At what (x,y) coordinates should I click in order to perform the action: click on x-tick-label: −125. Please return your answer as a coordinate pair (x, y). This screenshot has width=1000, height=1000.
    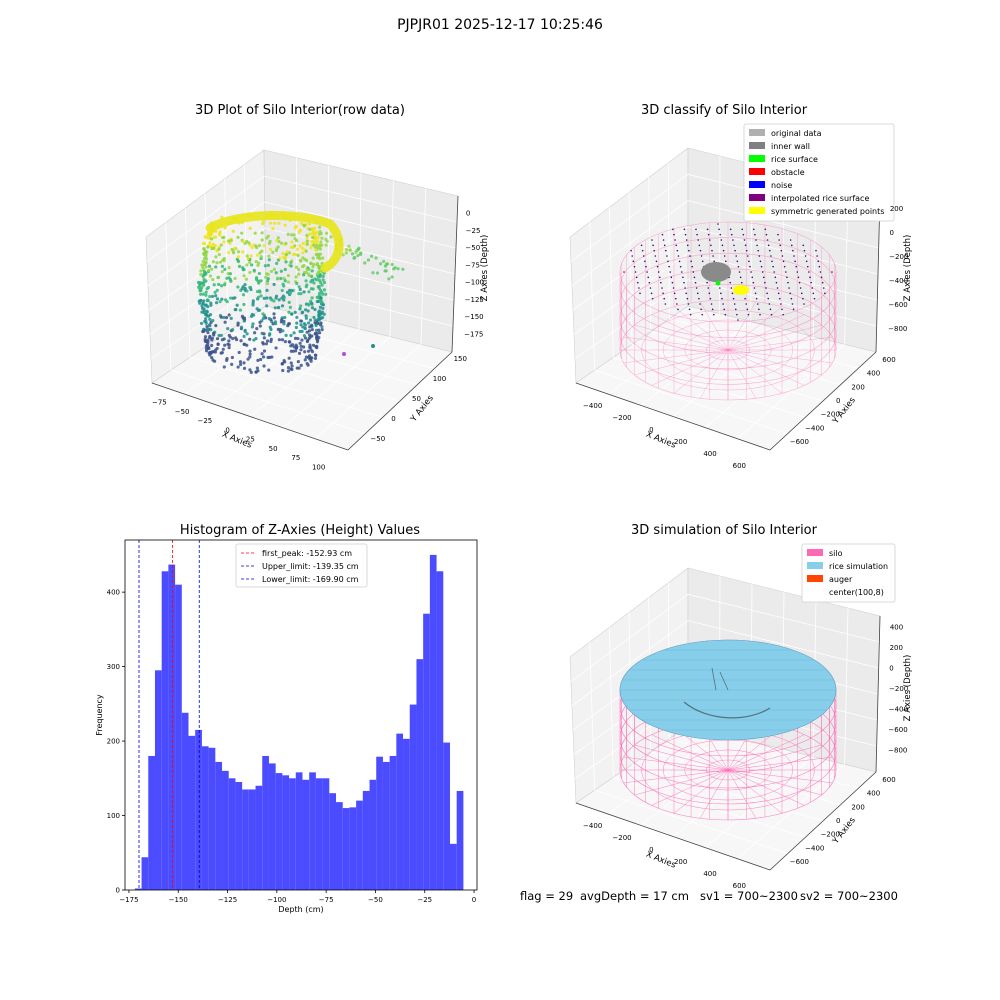
    Looking at the image, I should click on (227, 900).